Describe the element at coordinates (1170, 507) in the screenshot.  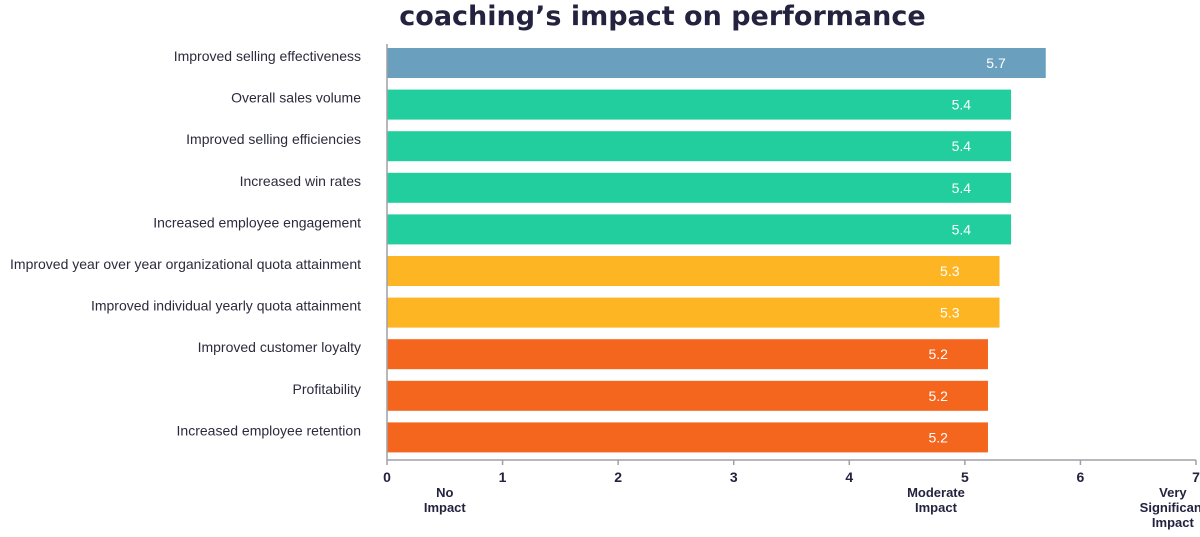
I see `axis-annotation-2-line-1: Significant` at that location.